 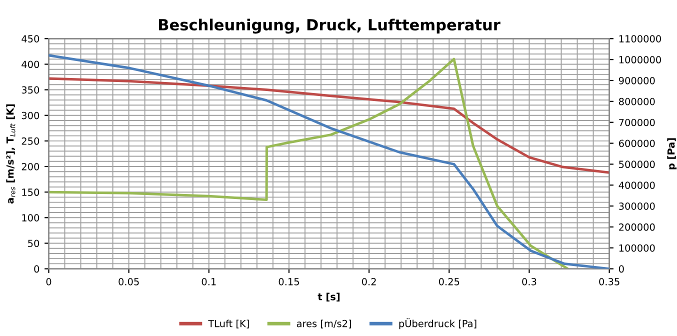 I want to click on y-tick-label: 200, so click(x=31, y=166).